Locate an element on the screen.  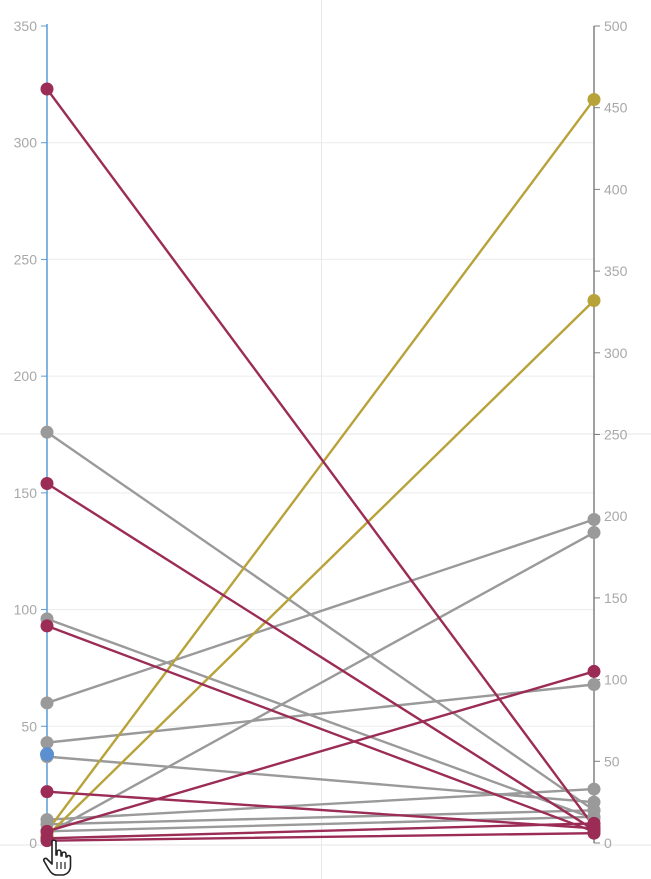
right-tick-label: 50 is located at coordinates (612, 761).